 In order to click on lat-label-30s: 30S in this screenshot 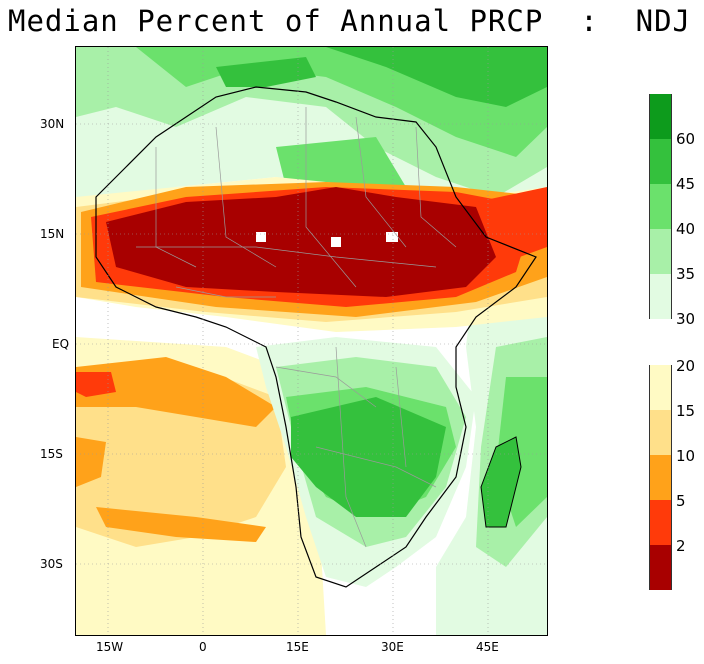, I will do `click(51, 564)`.